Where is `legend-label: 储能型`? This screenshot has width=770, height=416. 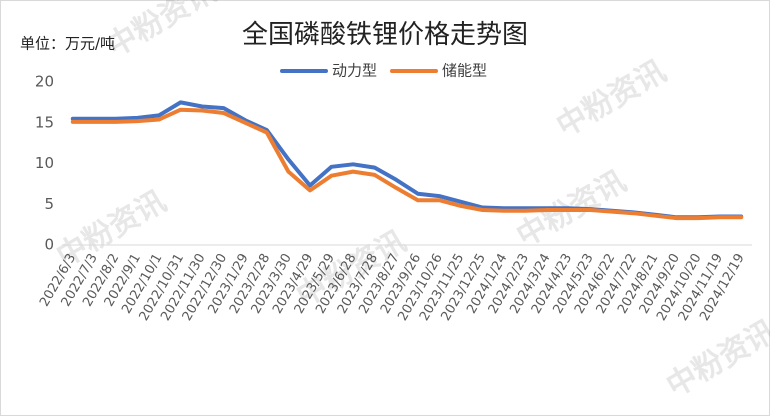 legend-label: 储能型 is located at coordinates (464, 71).